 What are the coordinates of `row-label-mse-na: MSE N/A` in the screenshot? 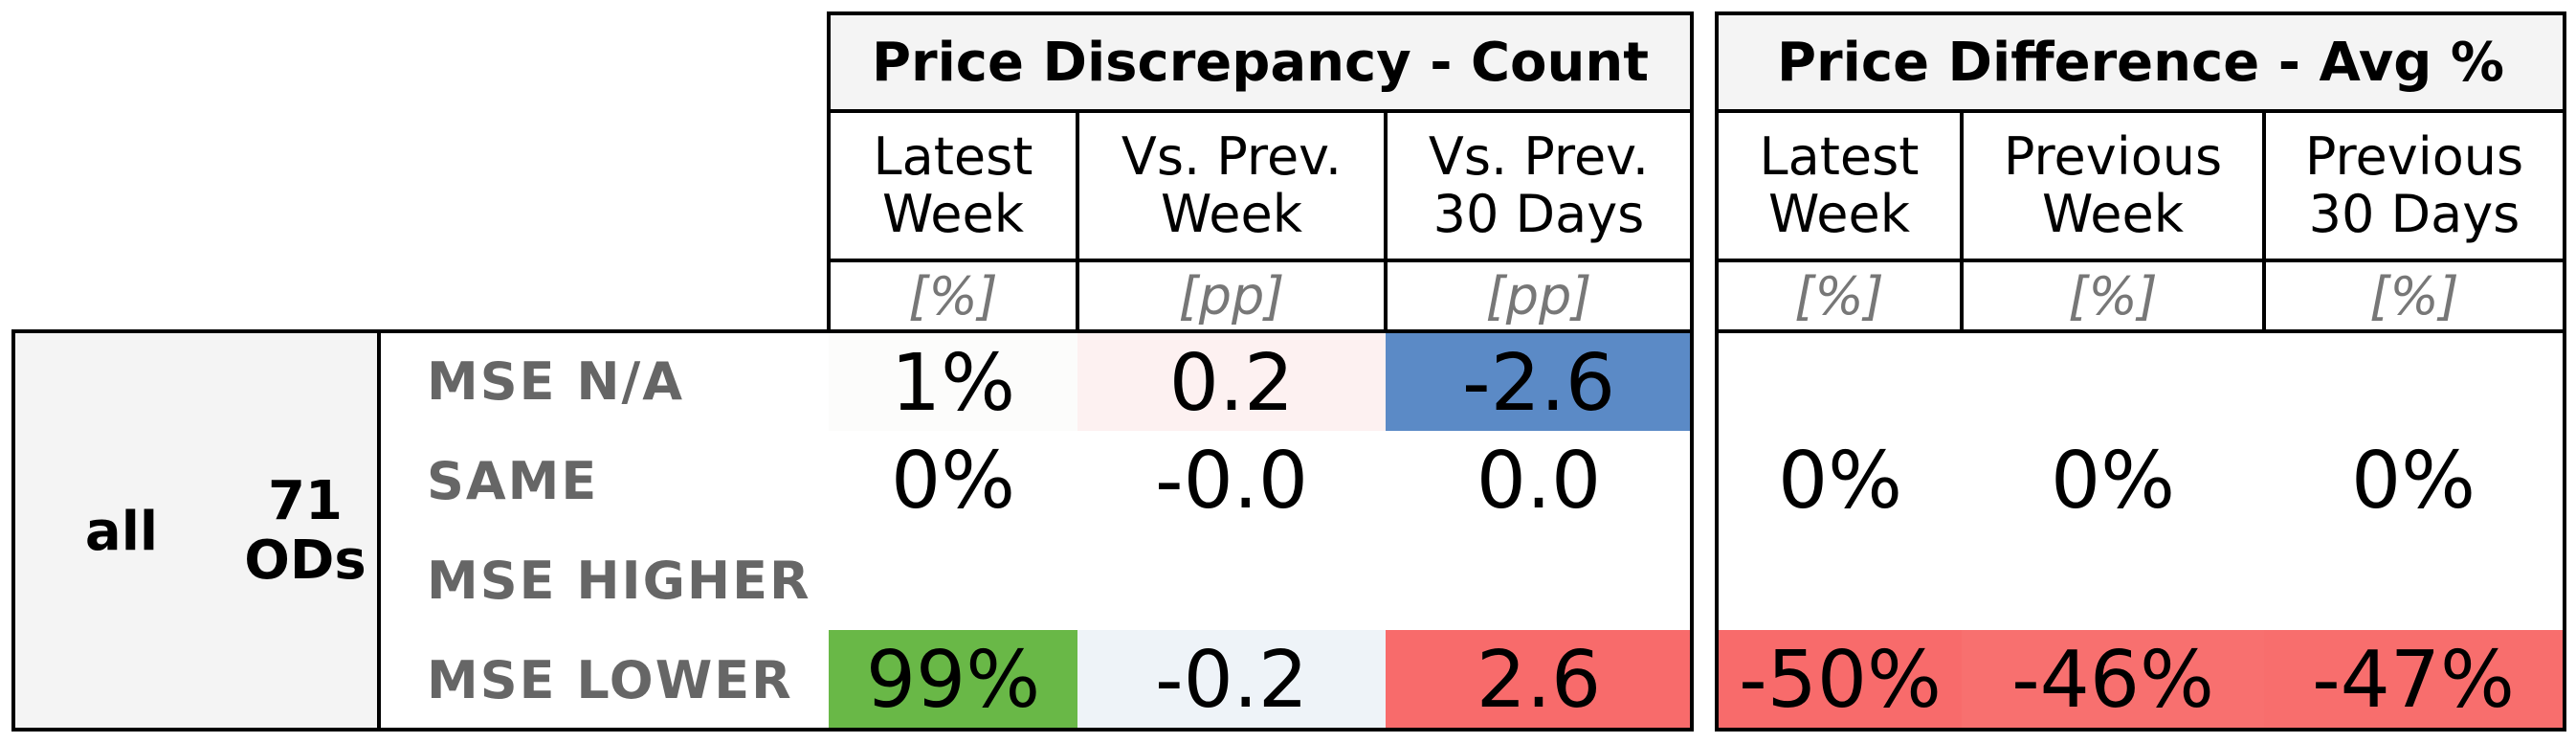 It's located at (556, 381).